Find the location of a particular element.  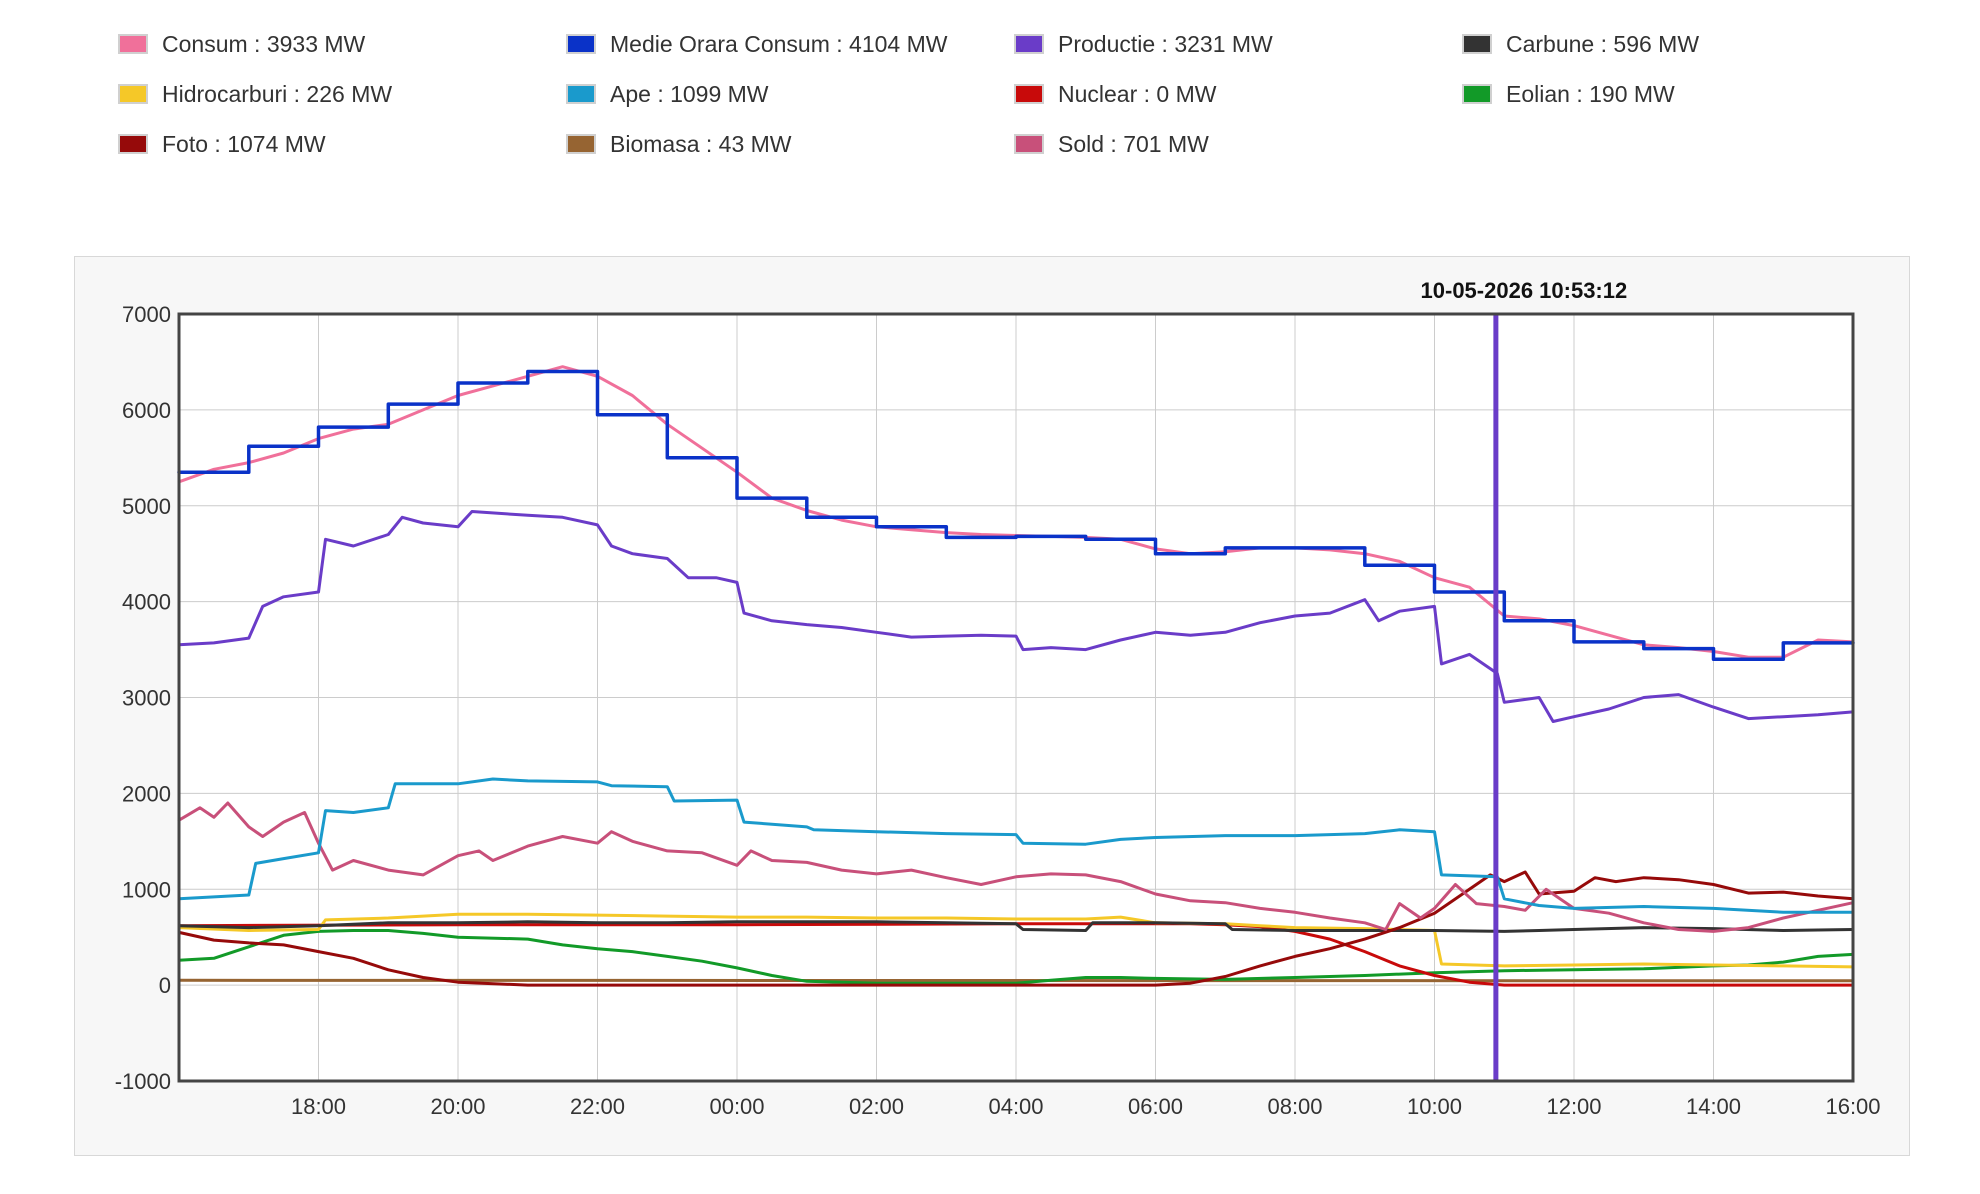

cursor-timestamp: 10-05-2026 10:53:12 is located at coordinates (1524, 290).